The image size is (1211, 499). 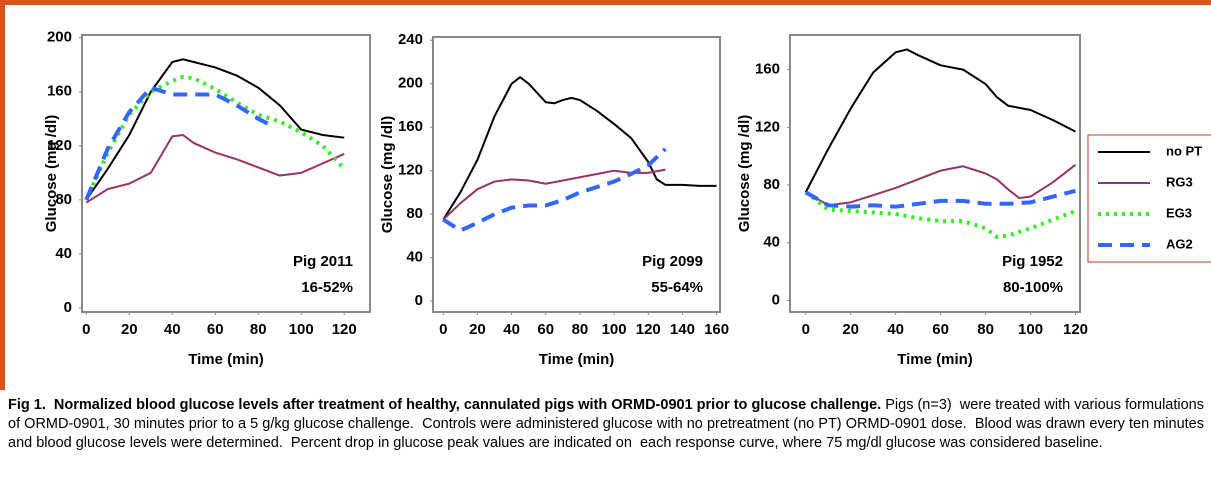 What do you see at coordinates (1179, 212) in the screenshot?
I see `legend-label: EG3` at bounding box center [1179, 212].